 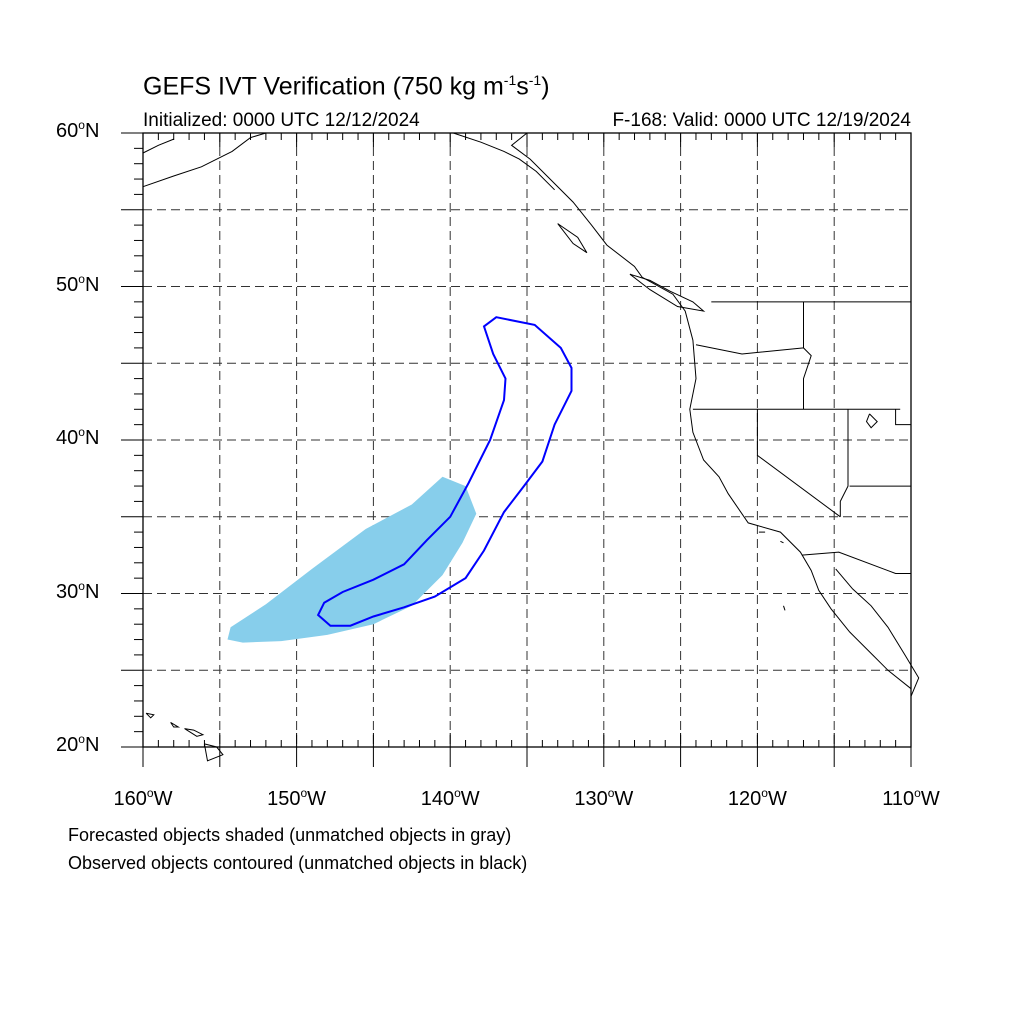 What do you see at coordinates (297, 798) in the screenshot?
I see `longitude-label: 150oW` at bounding box center [297, 798].